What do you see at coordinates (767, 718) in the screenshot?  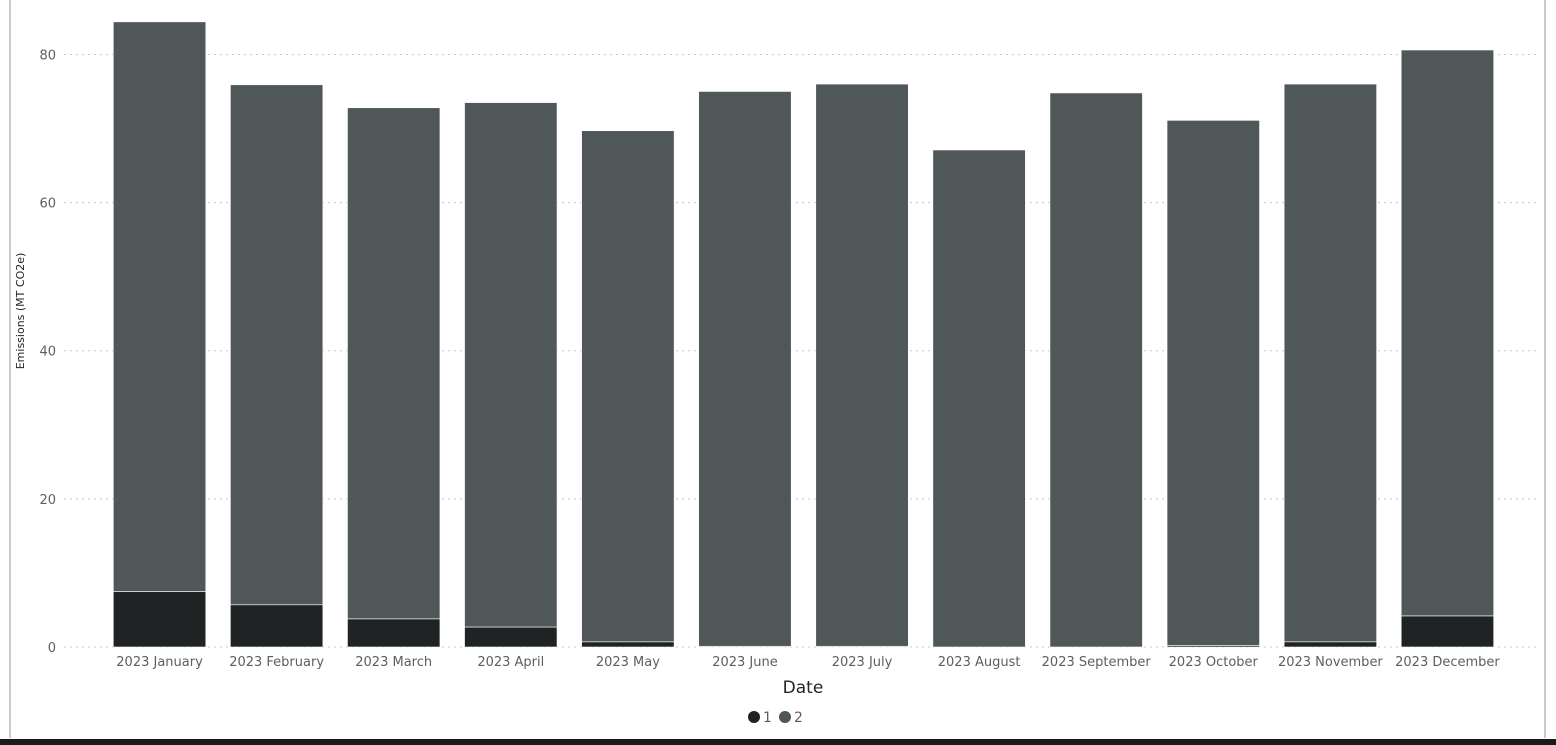 I see `legend-label-series-1: 1` at bounding box center [767, 718].